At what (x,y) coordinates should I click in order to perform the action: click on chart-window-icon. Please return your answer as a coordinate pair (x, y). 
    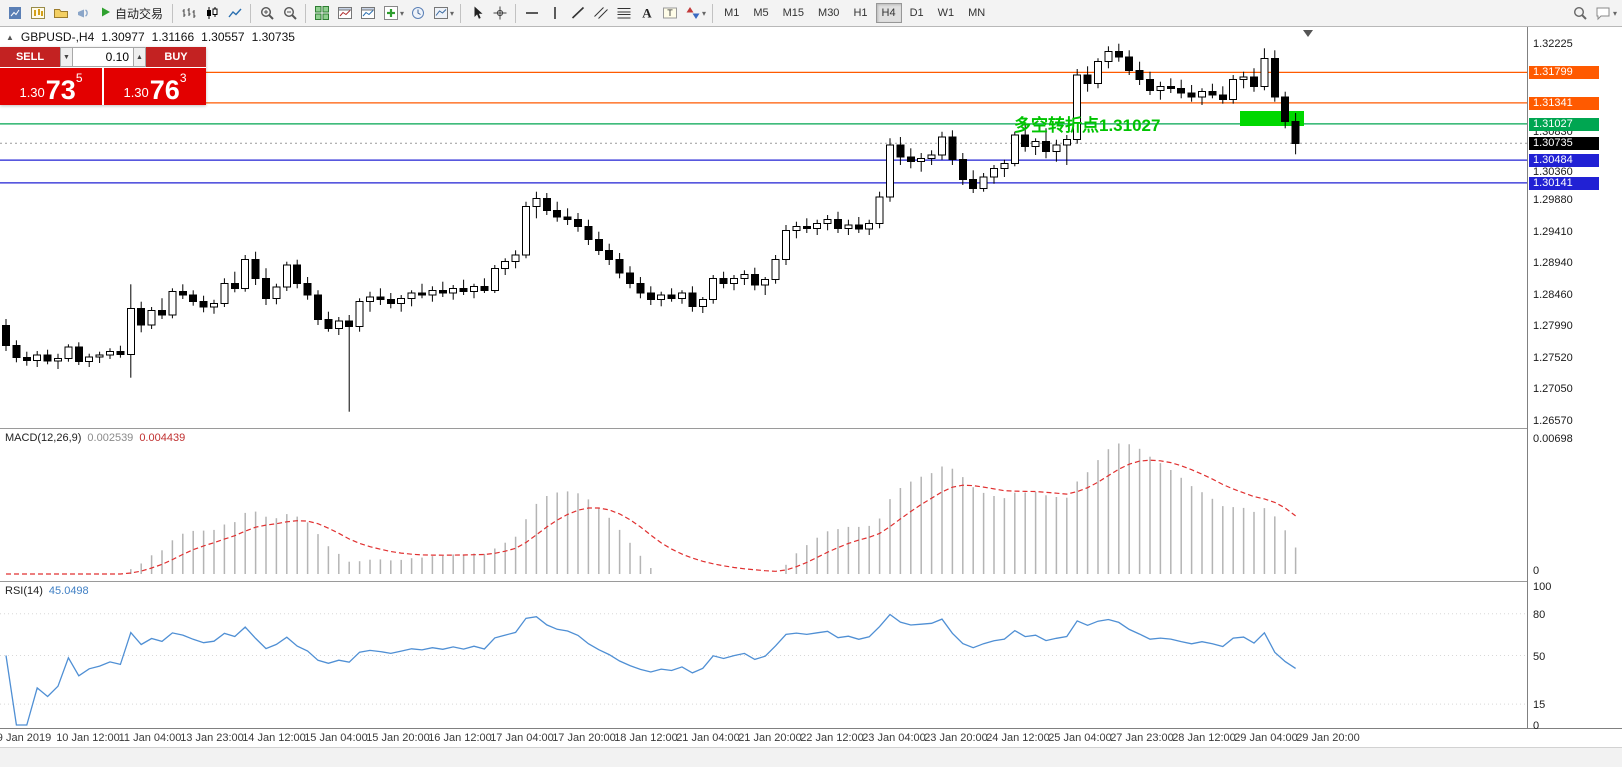
    Looking at the image, I should click on (344, 13).